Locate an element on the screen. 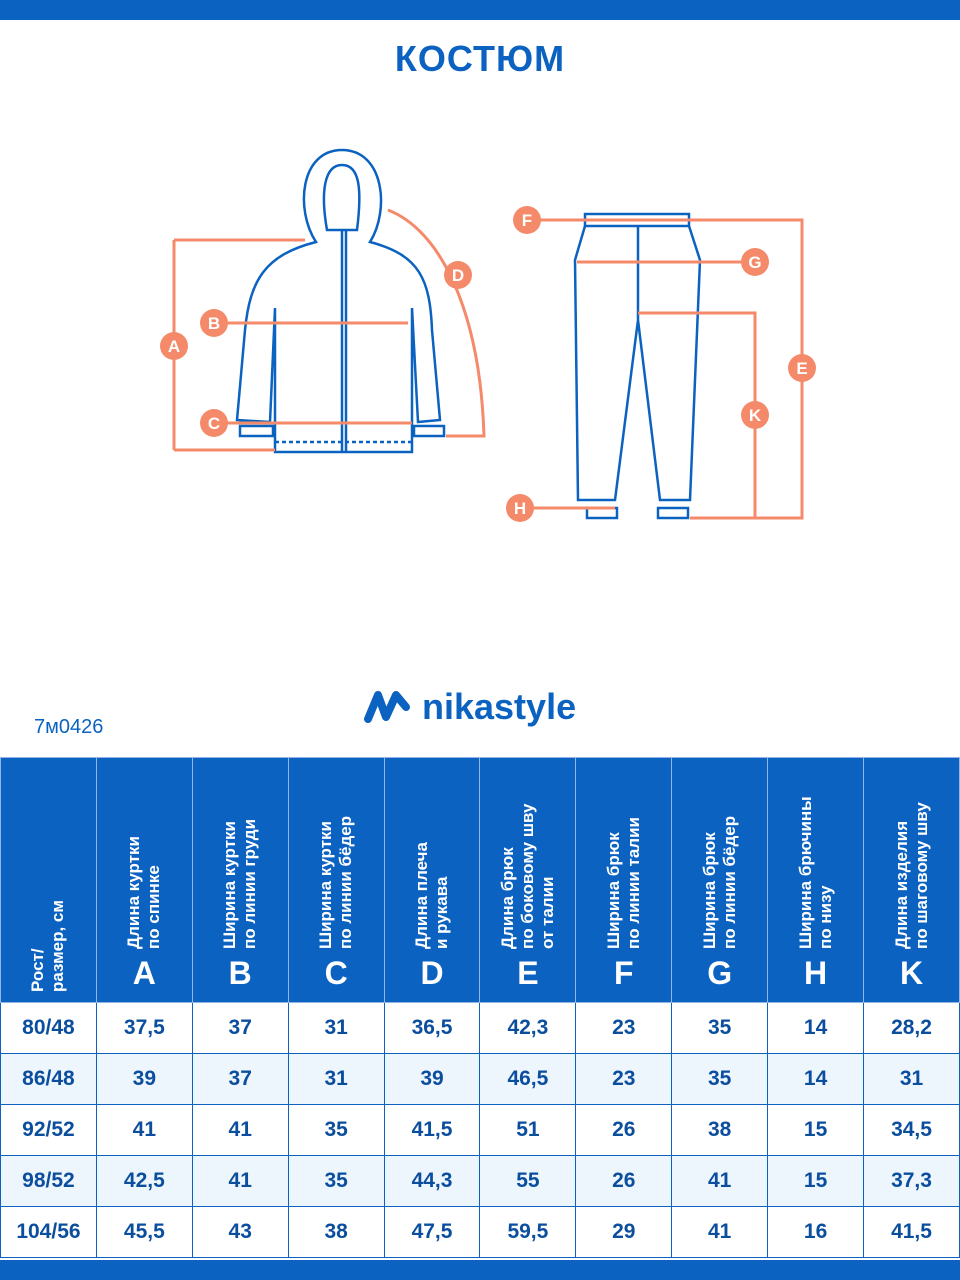 The height and width of the screenshot is (1280, 960). column-header-text: Ширина куртки по линии бёдер is located at coordinates (336, 882).